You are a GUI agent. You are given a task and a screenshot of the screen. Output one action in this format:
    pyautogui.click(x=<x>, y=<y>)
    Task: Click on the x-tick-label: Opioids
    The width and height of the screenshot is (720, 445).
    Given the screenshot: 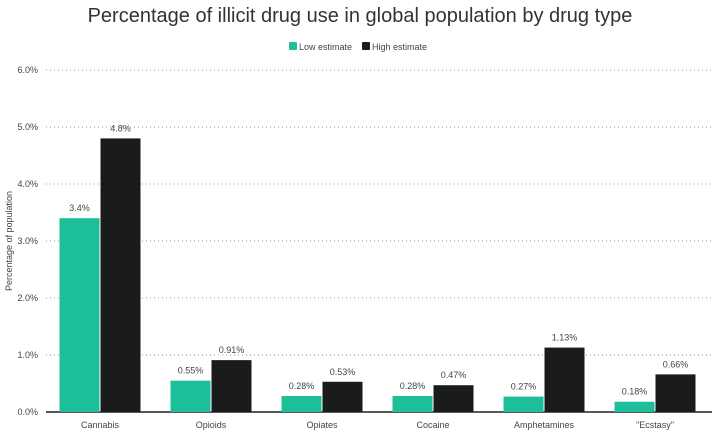 What is the action you would take?
    pyautogui.click(x=211, y=425)
    